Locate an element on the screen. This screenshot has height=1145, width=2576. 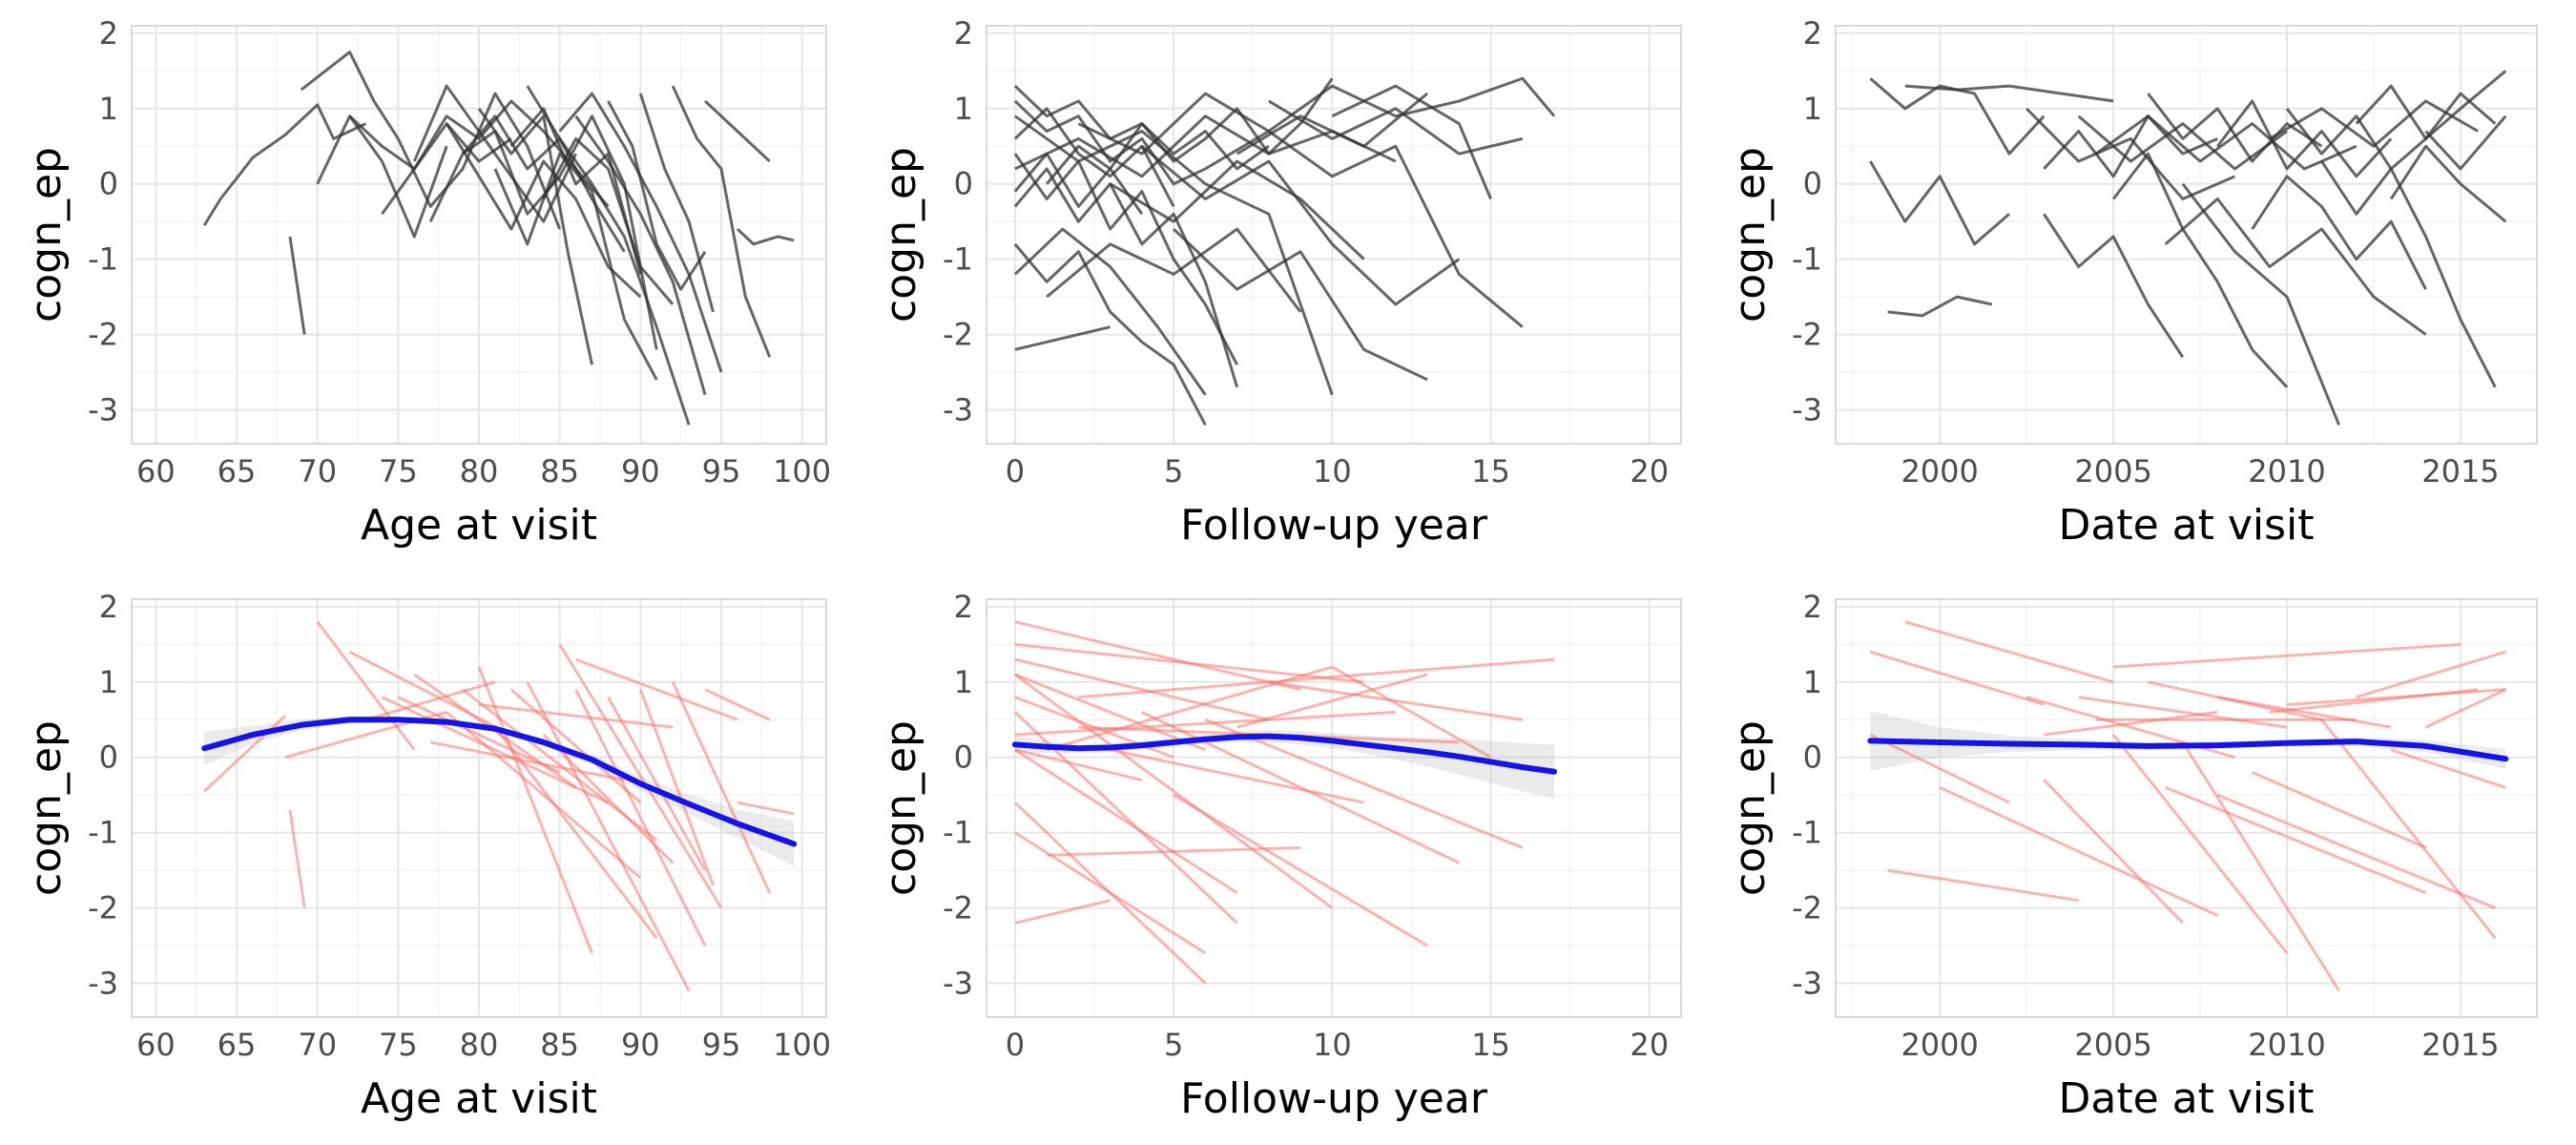
x-tick-label: 15 is located at coordinates (1490, 471).